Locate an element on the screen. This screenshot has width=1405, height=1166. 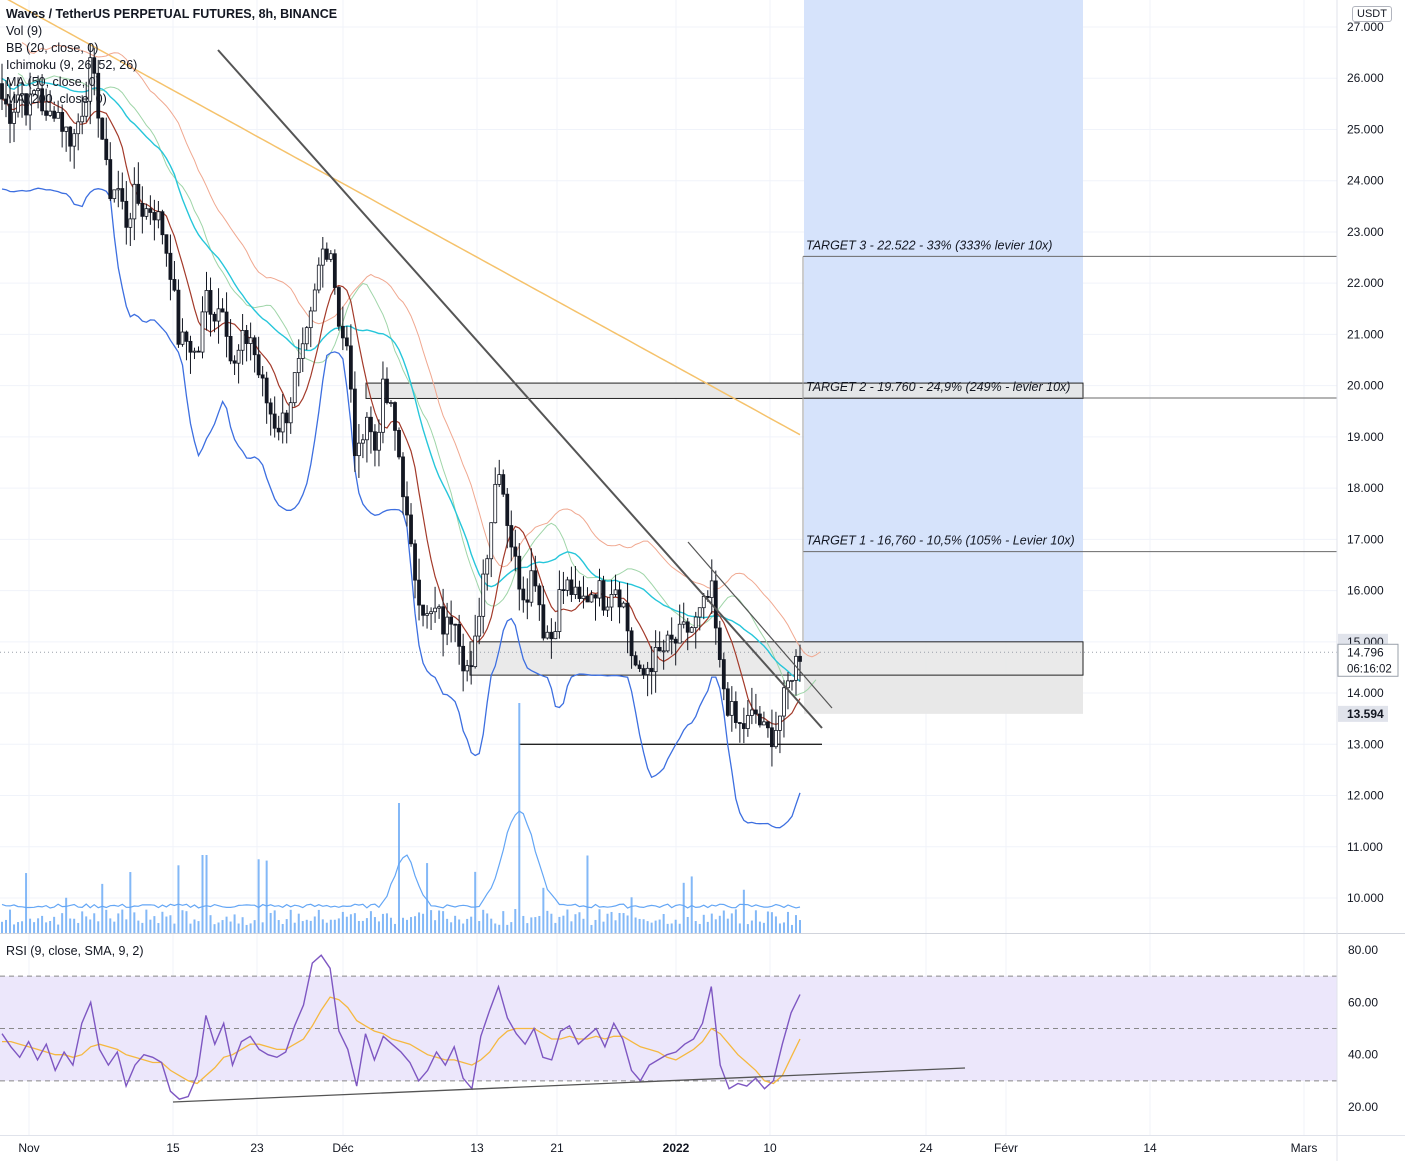
price-tick-label: 11.000 is located at coordinates (1365, 847).